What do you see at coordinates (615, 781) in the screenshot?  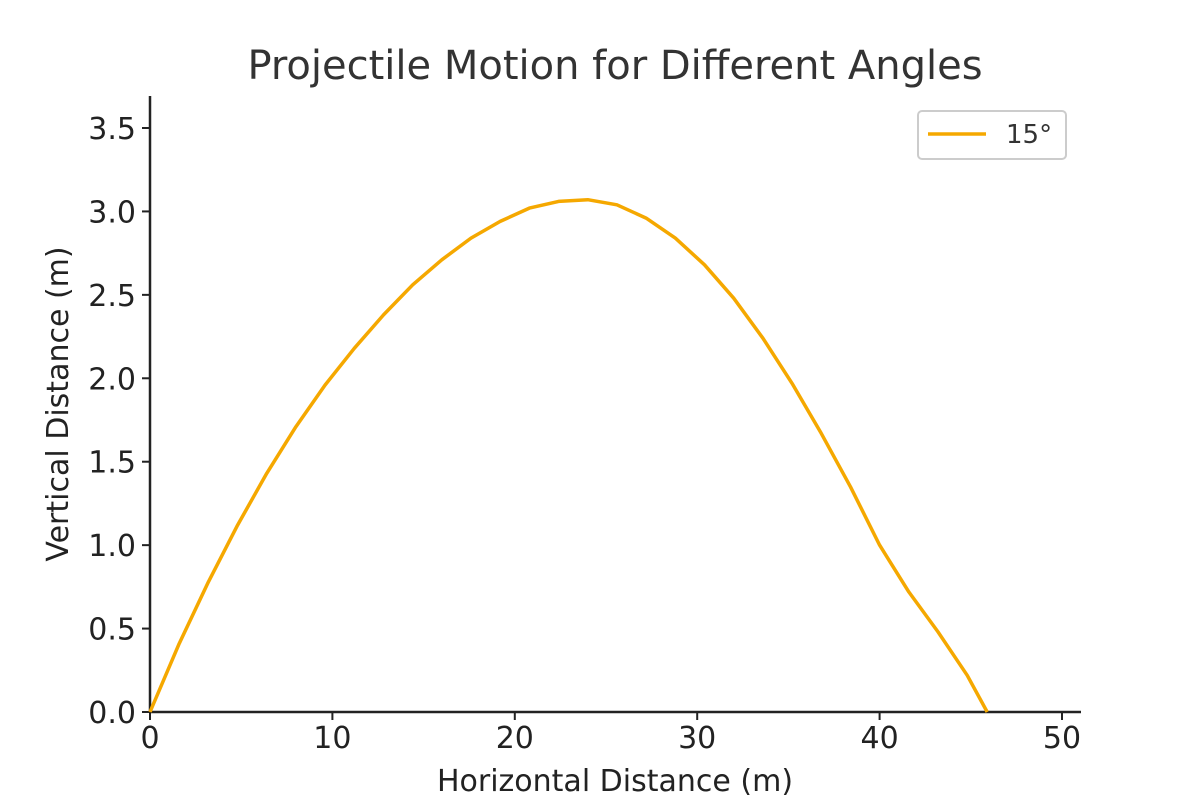 I see `x-axis-label: Horizontal Distance (m)` at bounding box center [615, 781].